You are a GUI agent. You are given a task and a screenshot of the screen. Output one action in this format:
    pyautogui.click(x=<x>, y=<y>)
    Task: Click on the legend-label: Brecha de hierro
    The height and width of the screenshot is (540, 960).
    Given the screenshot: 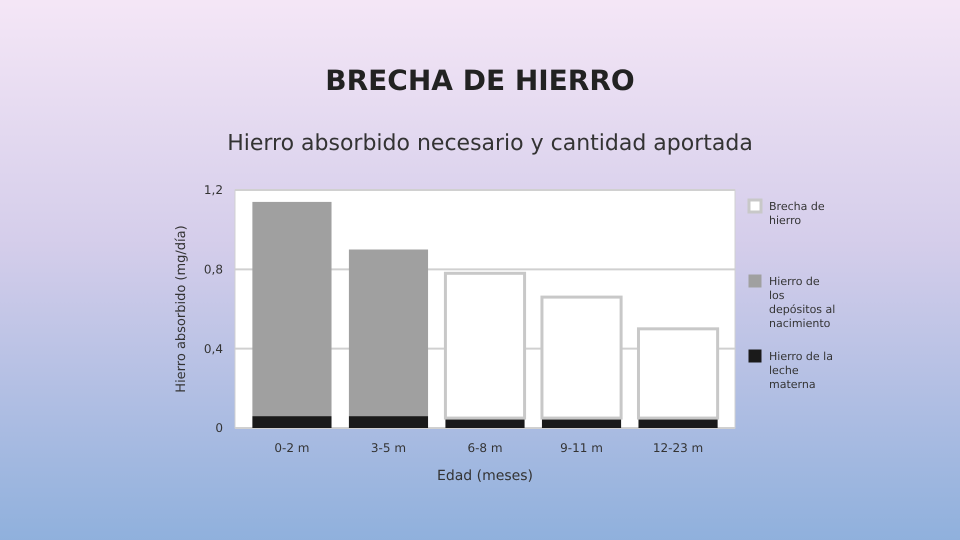 What is the action you would take?
    pyautogui.click(x=797, y=213)
    